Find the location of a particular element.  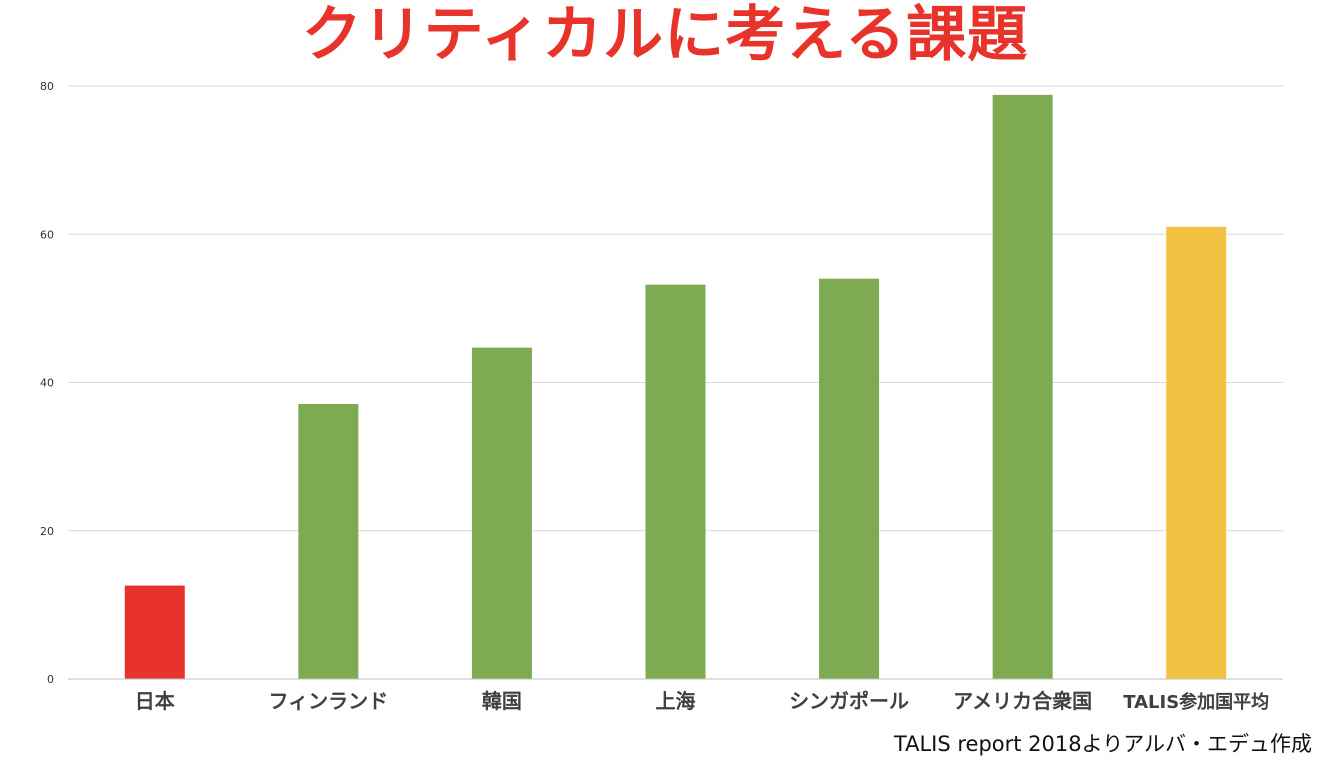

y-tick-label: 40 is located at coordinates (47, 383).